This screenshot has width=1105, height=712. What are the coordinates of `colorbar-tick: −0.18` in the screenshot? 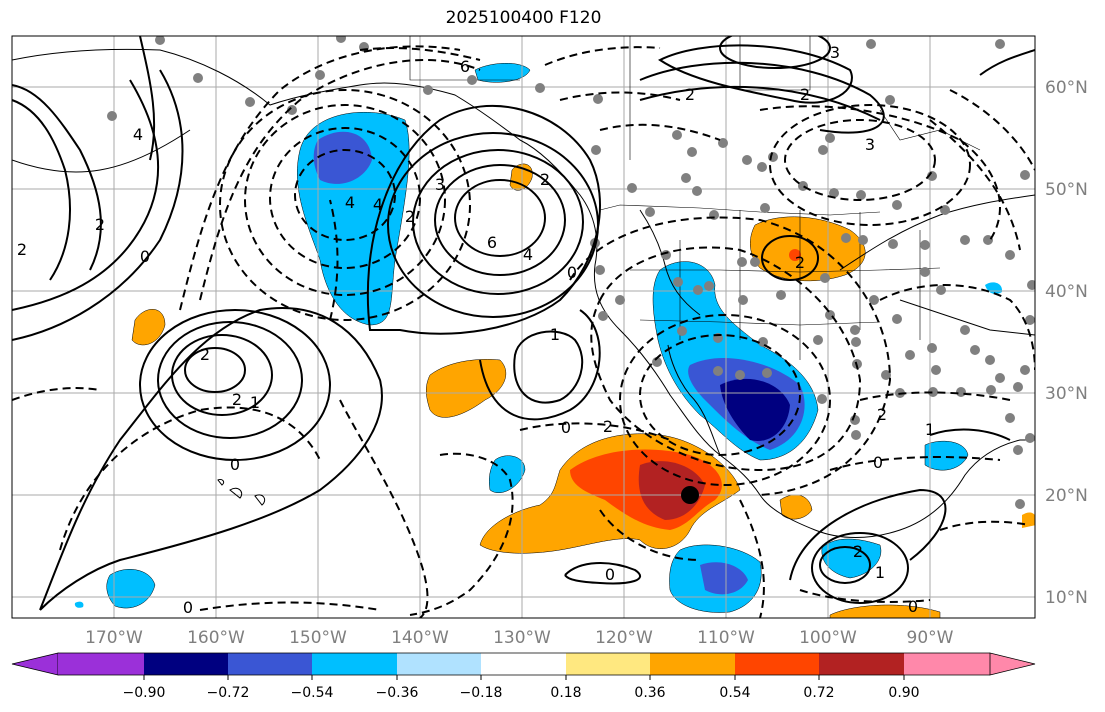 It's located at (481, 693).